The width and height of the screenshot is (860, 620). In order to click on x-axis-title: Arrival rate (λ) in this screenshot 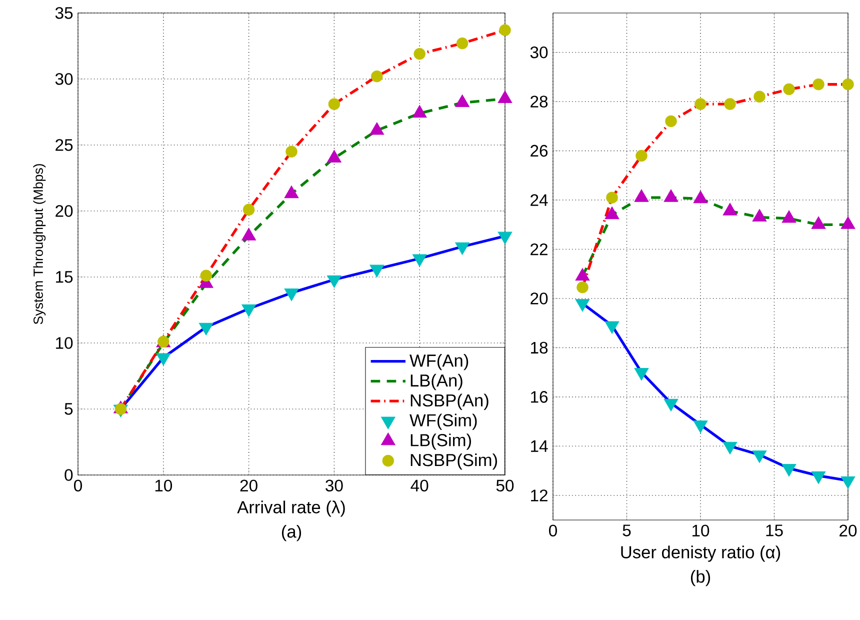, I will do `click(291, 508)`.